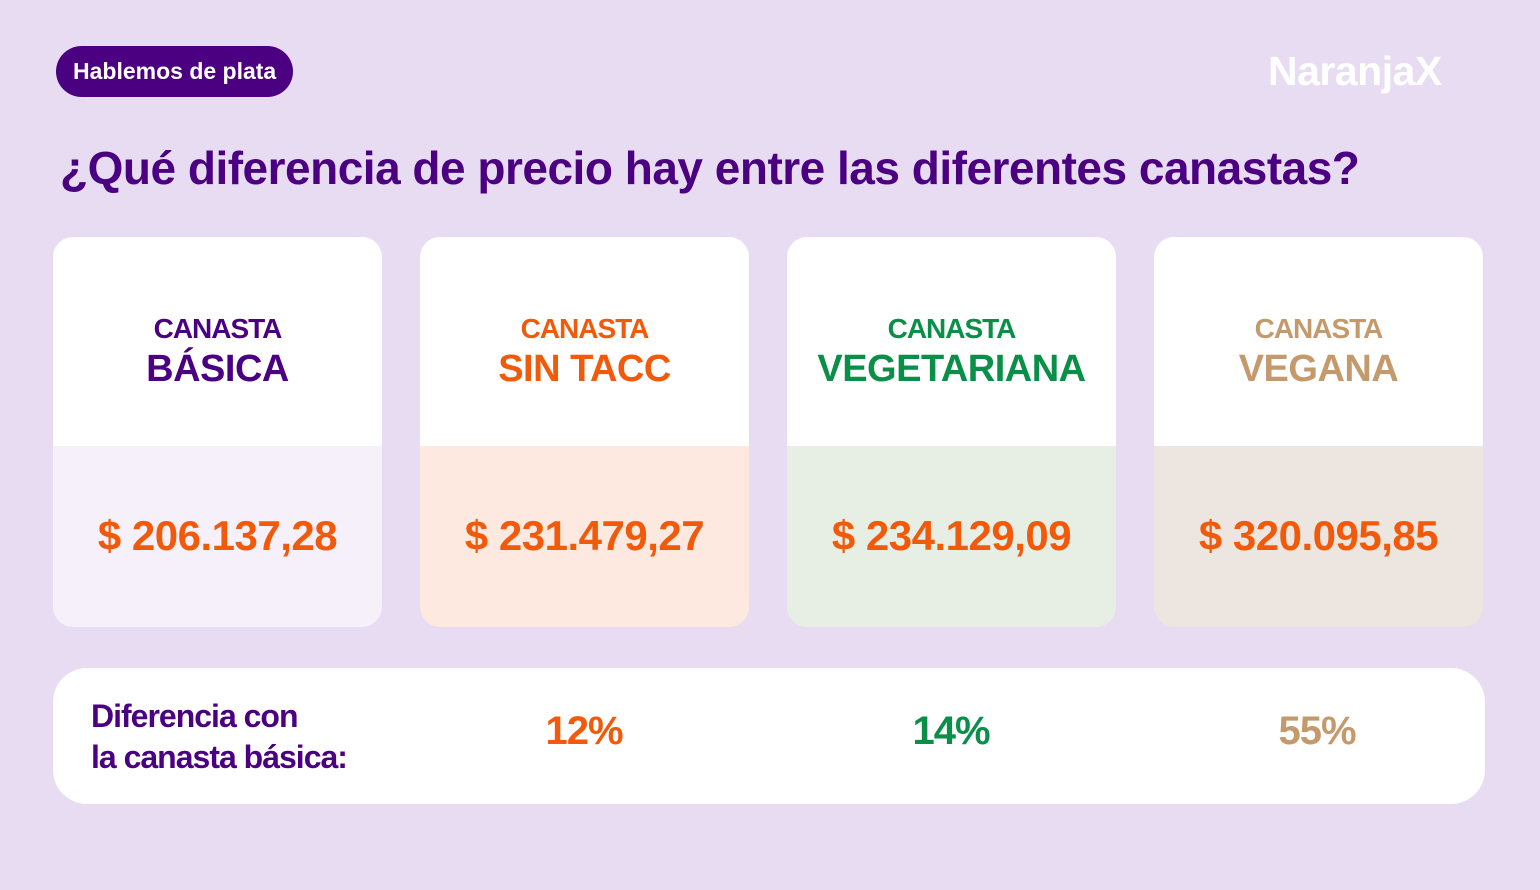  Describe the element at coordinates (217, 368) in the screenshot. I see `card-name: BÁSICA` at that location.